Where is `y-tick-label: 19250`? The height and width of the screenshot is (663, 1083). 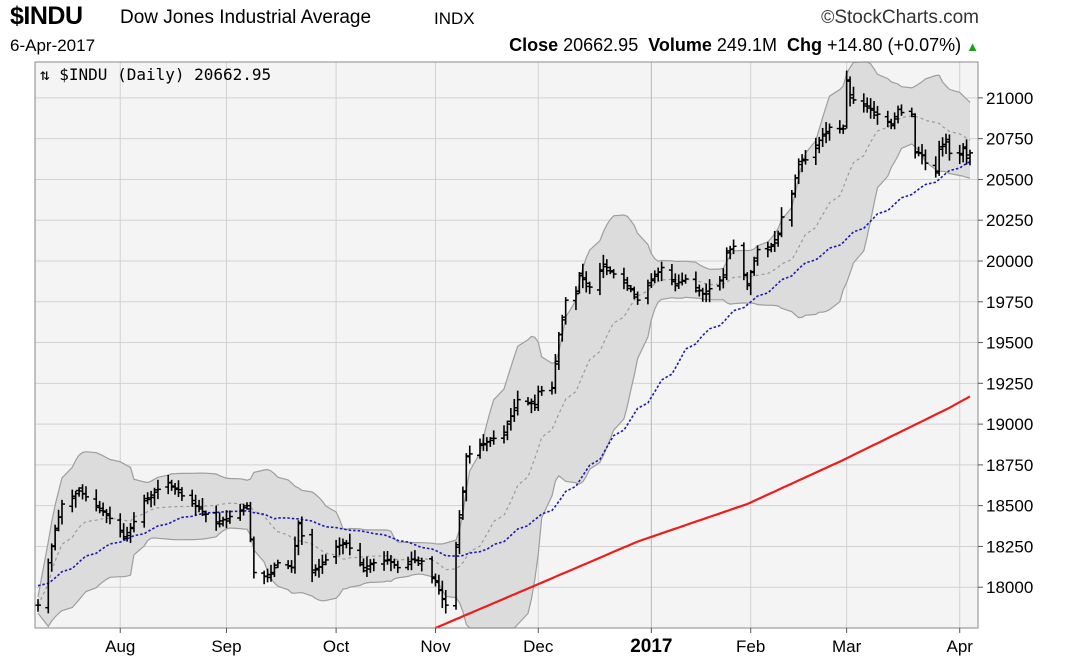 y-tick-label: 19250 is located at coordinates (1009, 383).